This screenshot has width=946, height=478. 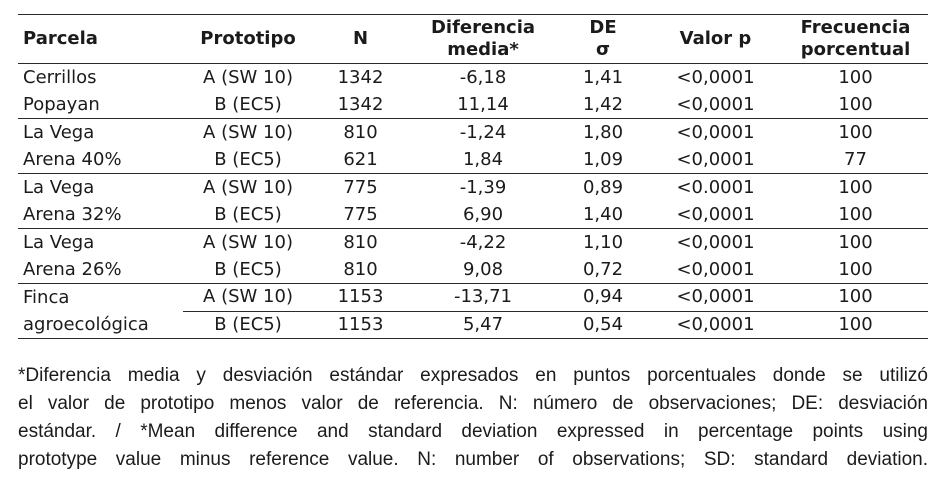 What do you see at coordinates (603, 187) in the screenshot?
I see `cell-de: 0,89` at bounding box center [603, 187].